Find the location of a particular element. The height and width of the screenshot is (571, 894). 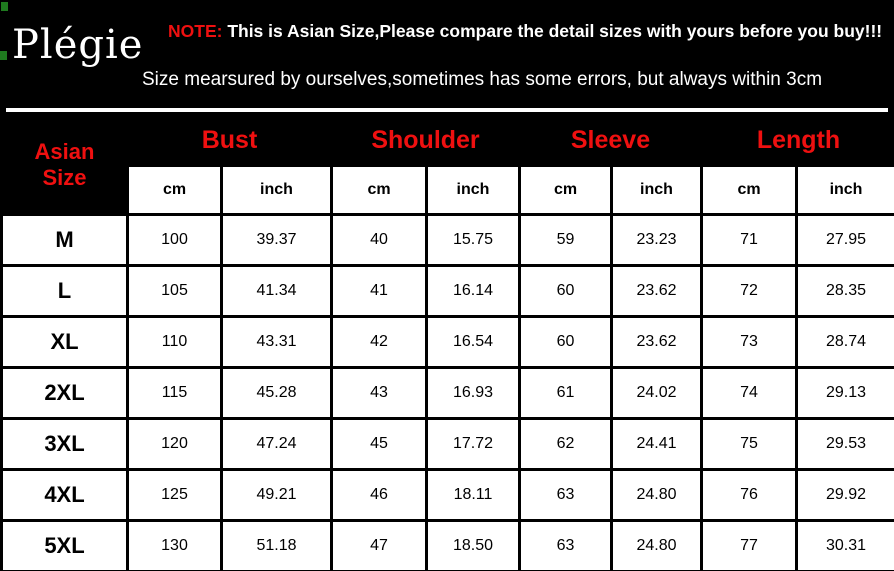

cell-length-inch: 29.92 is located at coordinates (844, 495).